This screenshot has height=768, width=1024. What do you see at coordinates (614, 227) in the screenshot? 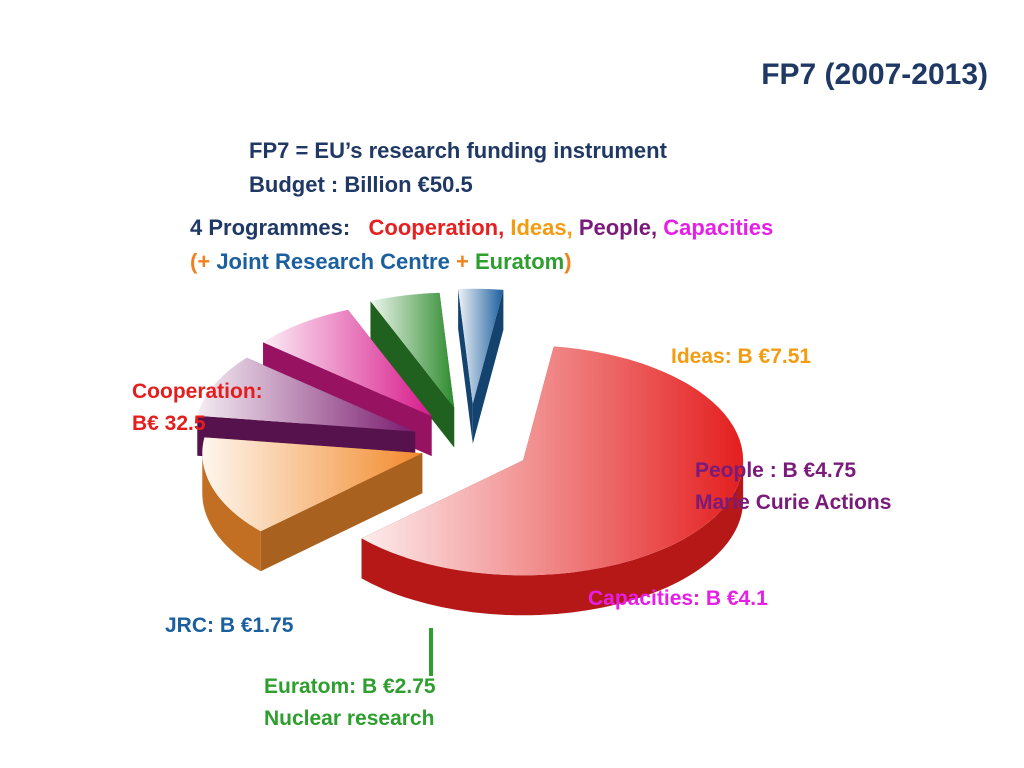
I see `programme-people: People` at bounding box center [614, 227].